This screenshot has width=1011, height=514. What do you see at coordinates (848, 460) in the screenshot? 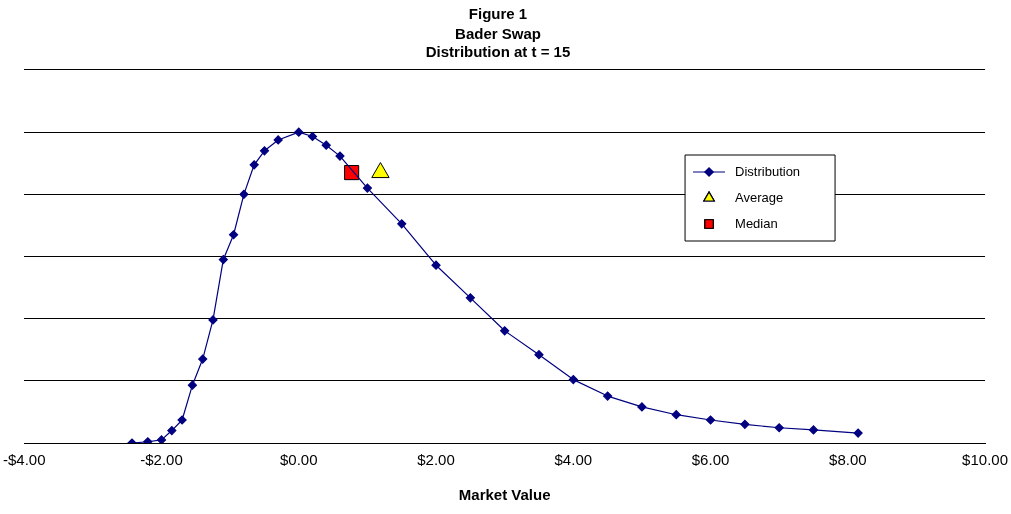
I see `x-tick-label: $8.00` at bounding box center [848, 460].